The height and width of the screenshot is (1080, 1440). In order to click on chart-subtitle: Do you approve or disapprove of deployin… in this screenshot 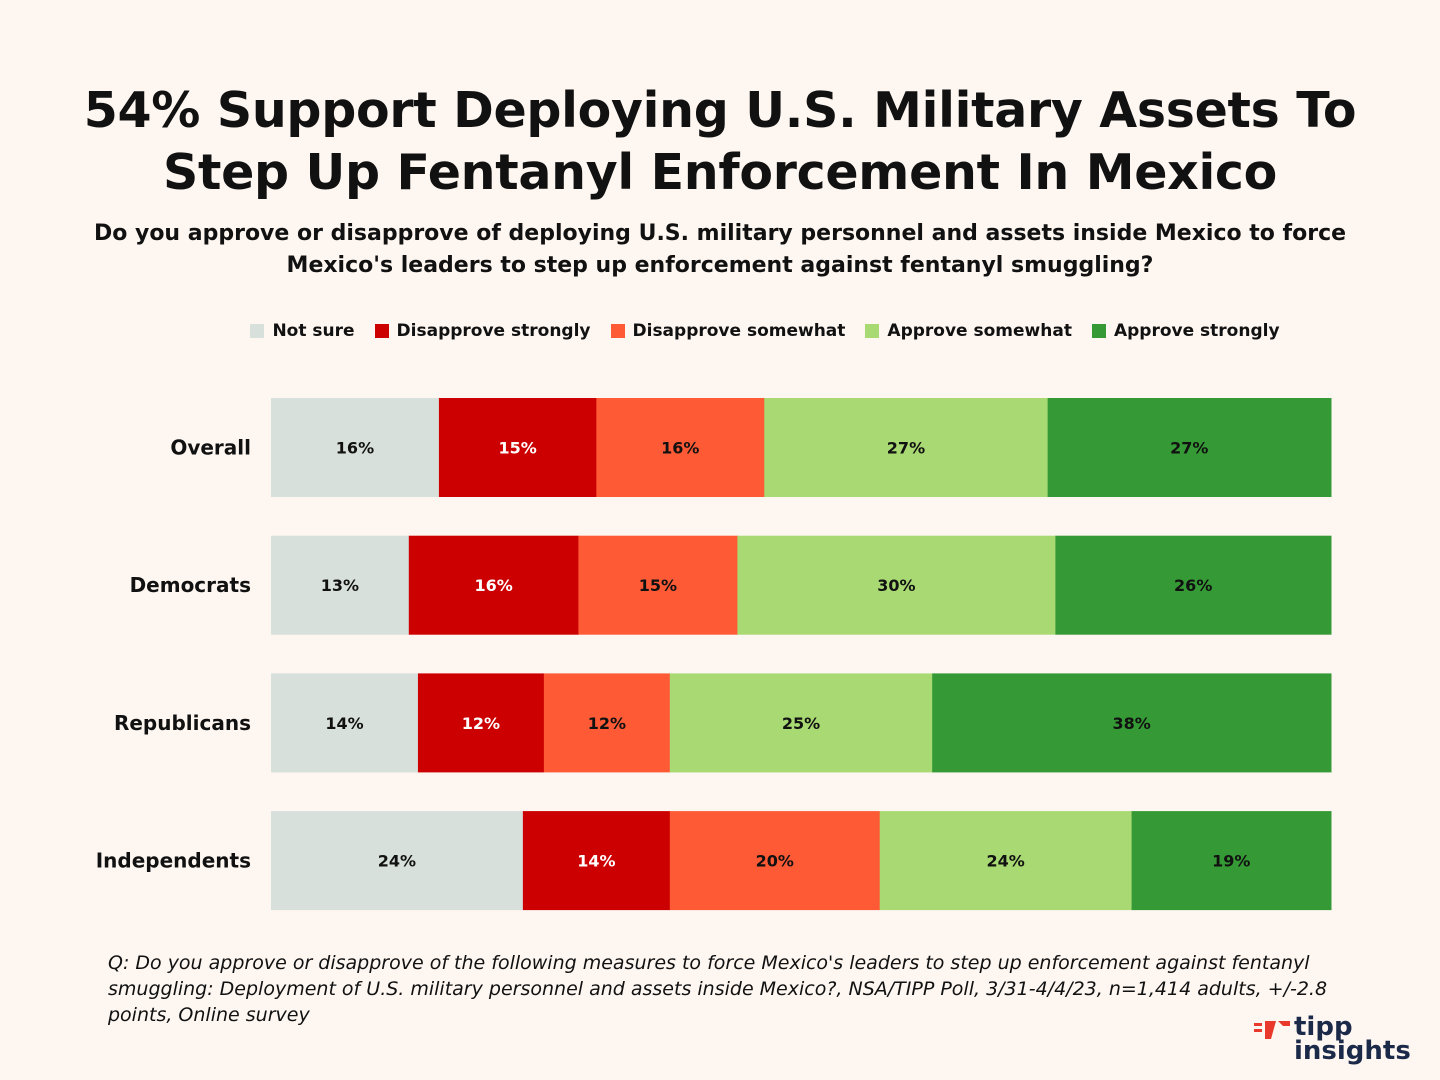, I will do `click(720, 249)`.